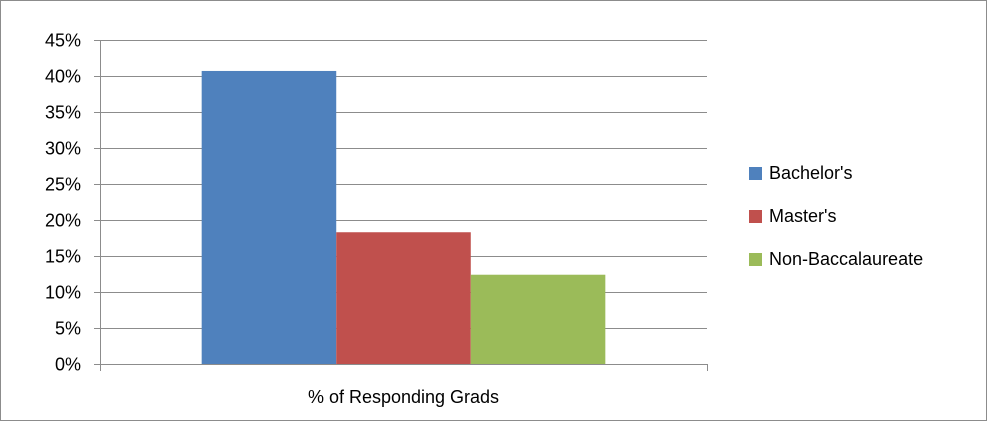 This screenshot has height=423, width=989. Describe the element at coordinates (63, 185) in the screenshot. I see `y-tick-label: 25%` at that location.